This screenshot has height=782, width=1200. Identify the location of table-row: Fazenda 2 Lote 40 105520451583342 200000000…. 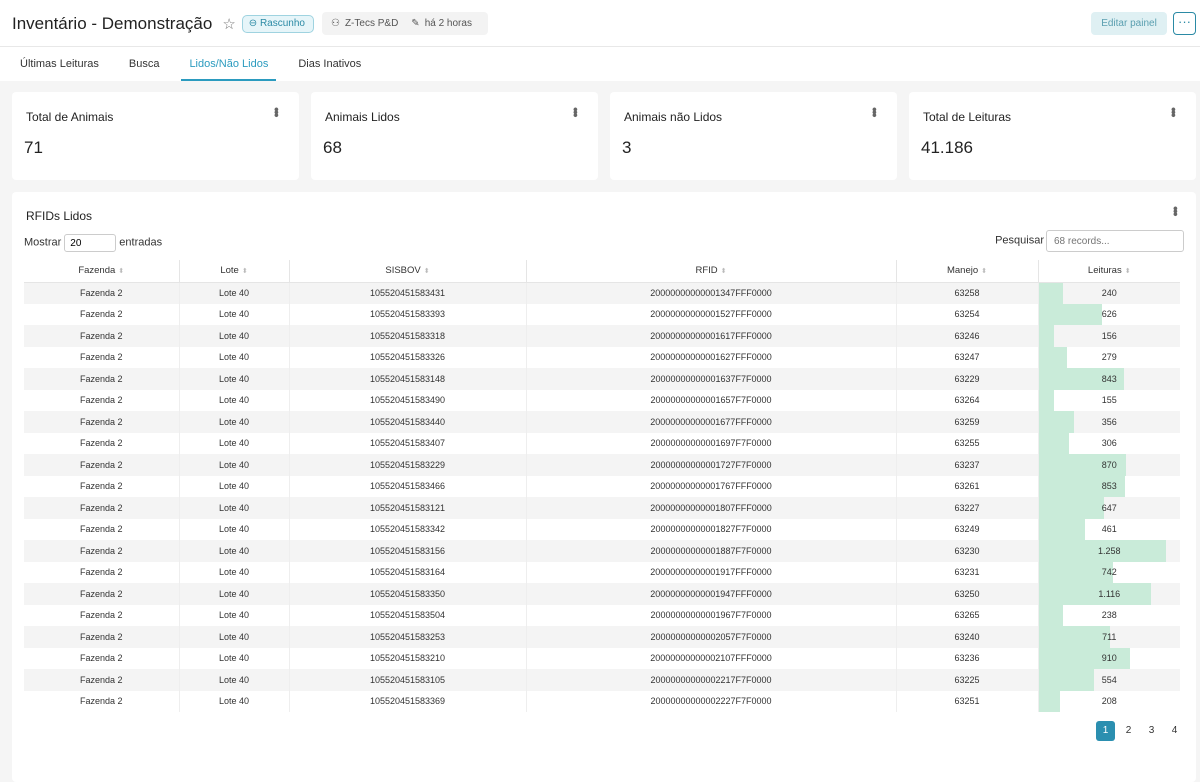
(602, 529).